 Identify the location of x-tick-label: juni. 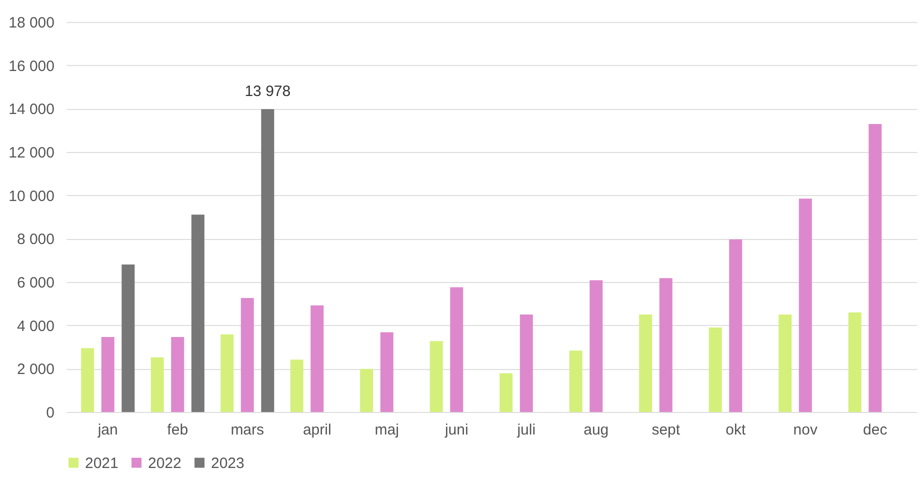
(456, 430).